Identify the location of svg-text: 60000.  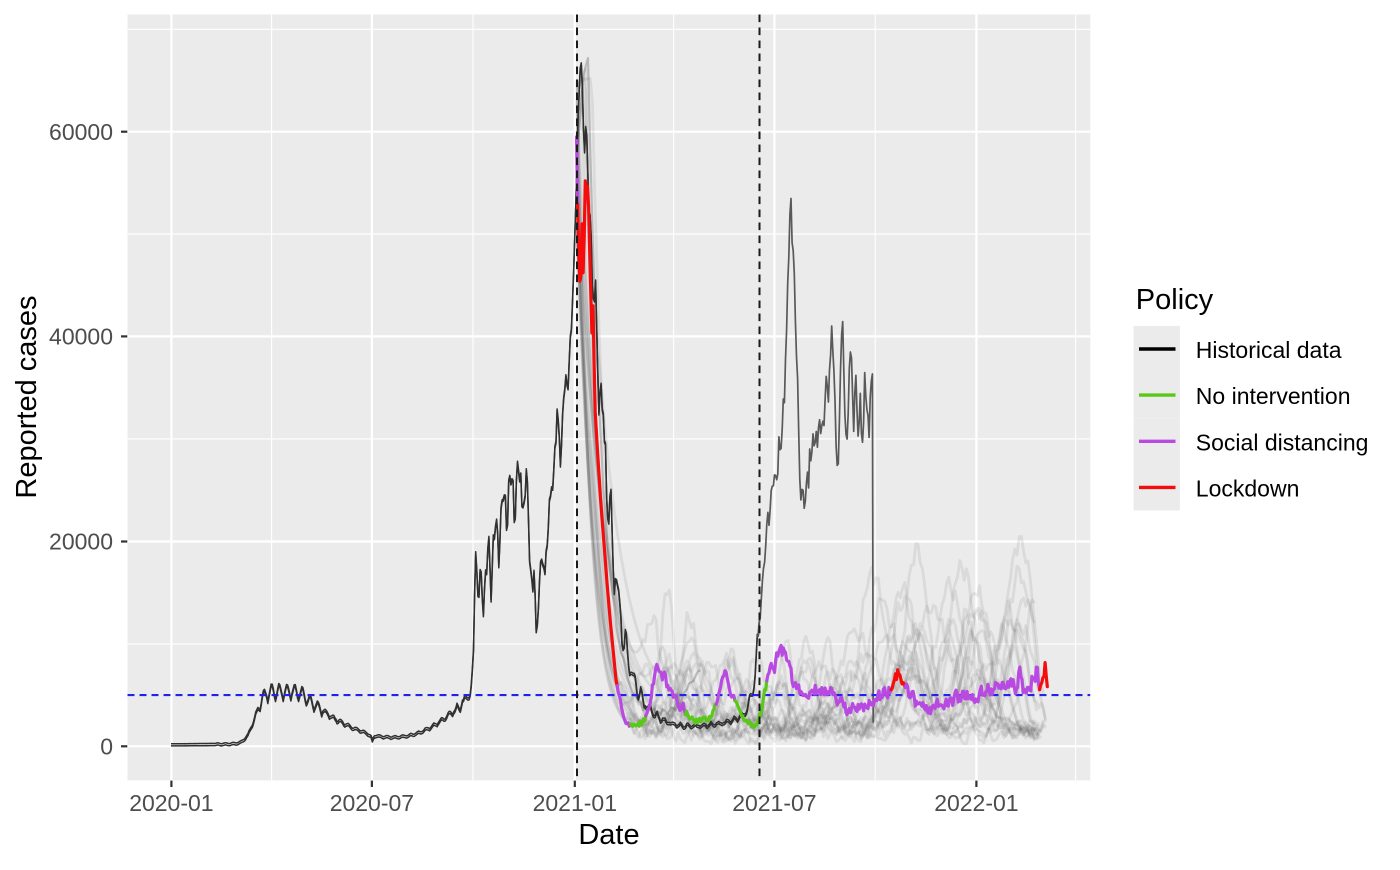
(81, 132).